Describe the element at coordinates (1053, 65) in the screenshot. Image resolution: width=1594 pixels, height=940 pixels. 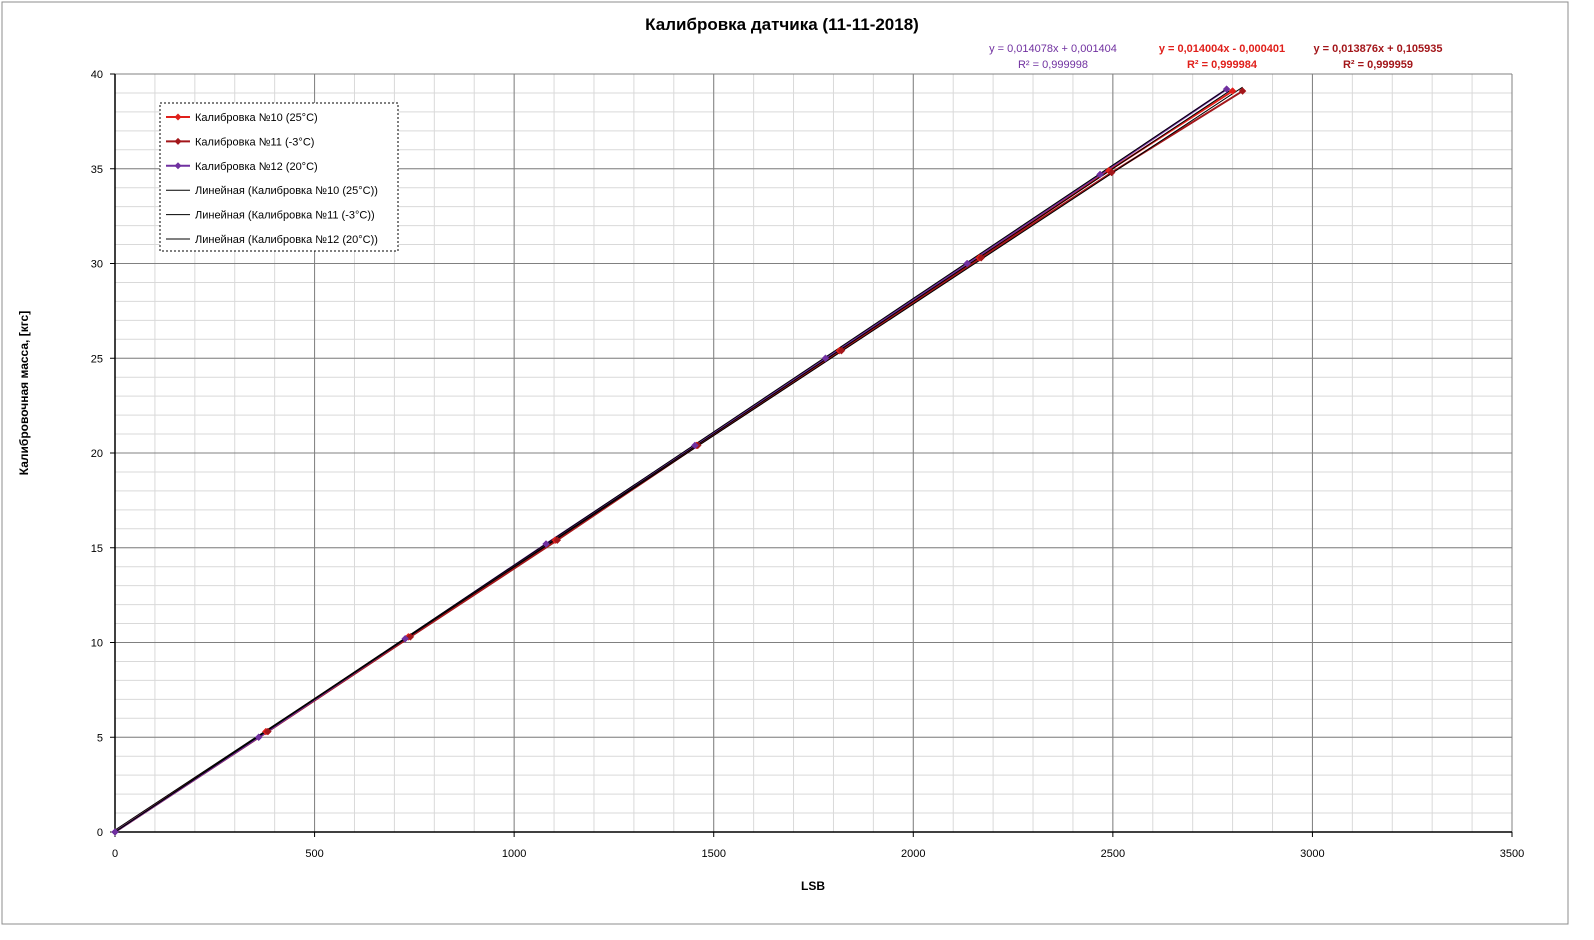
I see `trendline-r-squared: R² = 0,999998` at that location.